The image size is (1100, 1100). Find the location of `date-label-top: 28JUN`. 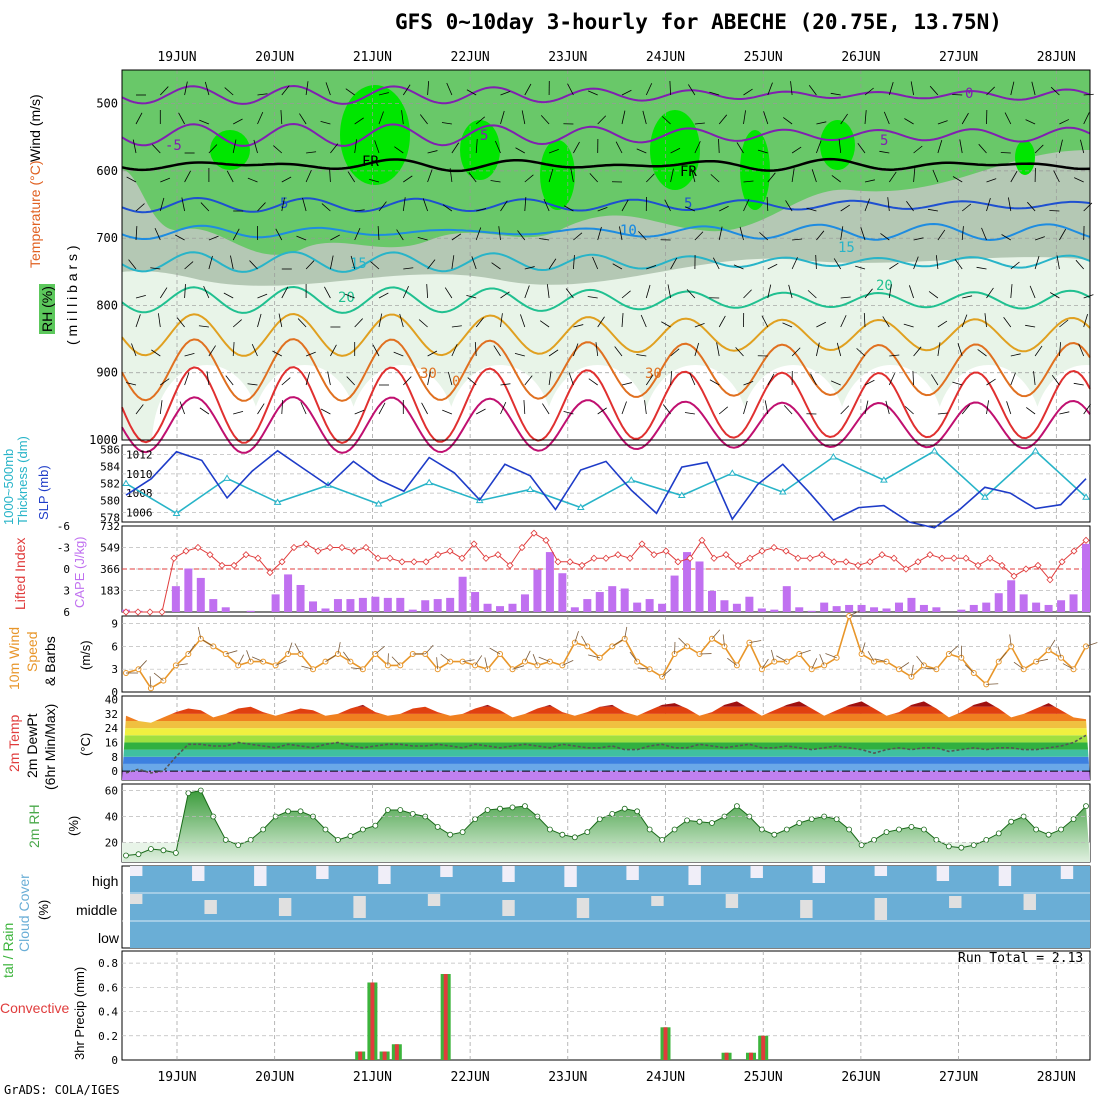

date-label-top: 28JUN is located at coordinates (1056, 57).